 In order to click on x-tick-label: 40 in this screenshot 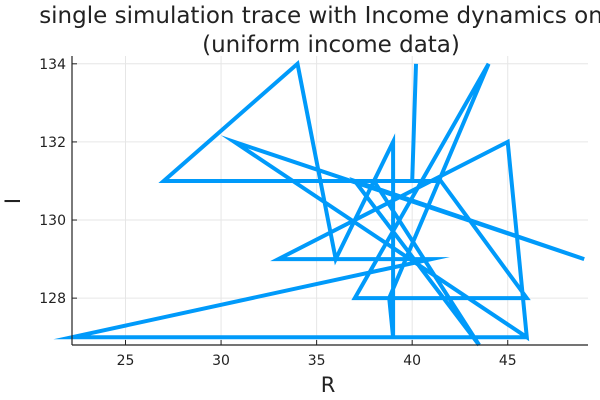, I will do `click(412, 361)`.